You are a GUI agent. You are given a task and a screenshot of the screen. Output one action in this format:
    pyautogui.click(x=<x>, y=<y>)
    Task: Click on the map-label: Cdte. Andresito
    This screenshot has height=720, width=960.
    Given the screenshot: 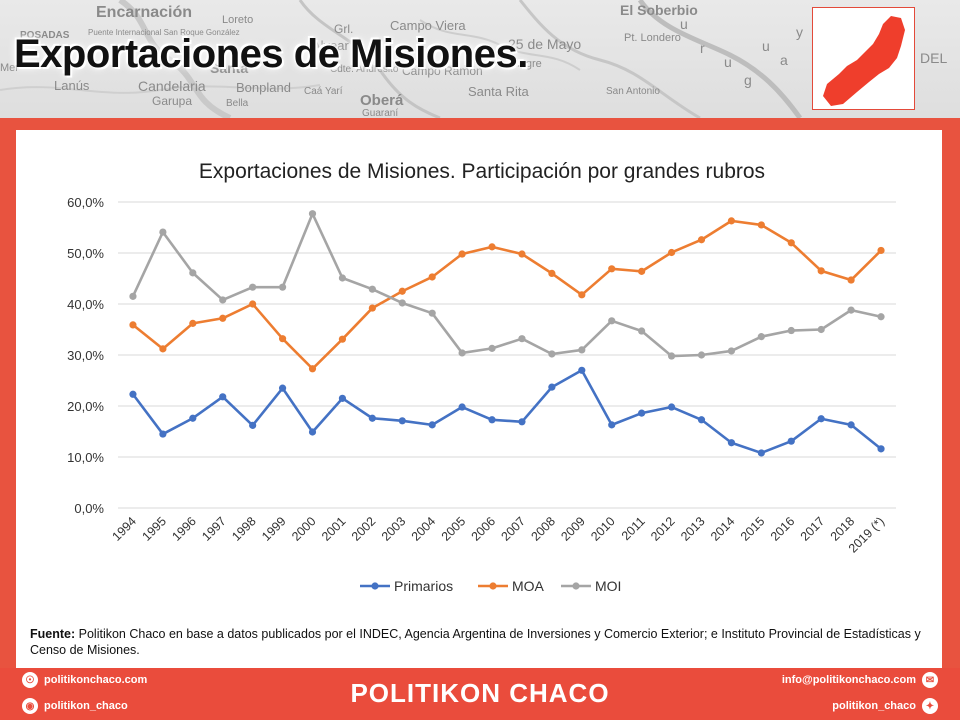 What is the action you would take?
    pyautogui.click(x=364, y=69)
    